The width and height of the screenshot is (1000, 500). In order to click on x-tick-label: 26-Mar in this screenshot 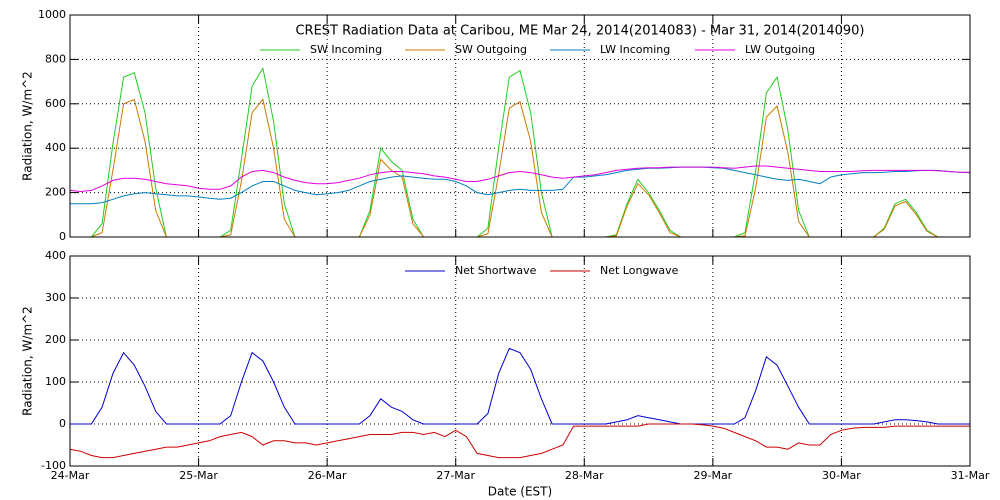, I will do `click(327, 475)`.